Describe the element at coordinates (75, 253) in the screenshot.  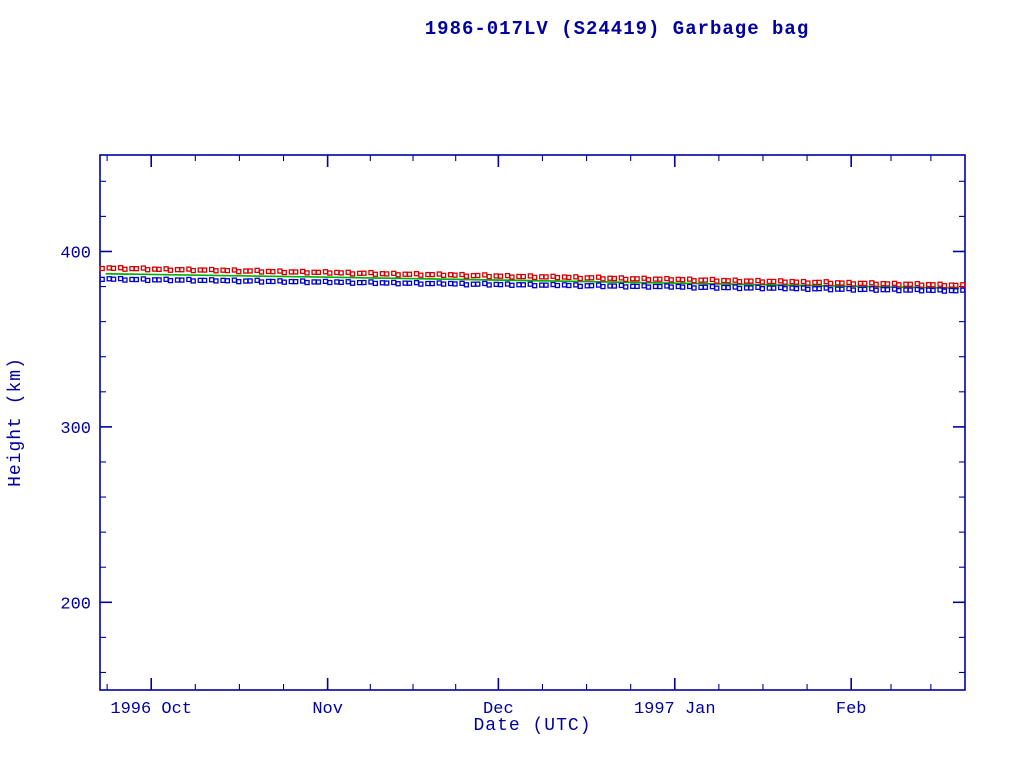
I see `y-tick-label: 400` at that location.